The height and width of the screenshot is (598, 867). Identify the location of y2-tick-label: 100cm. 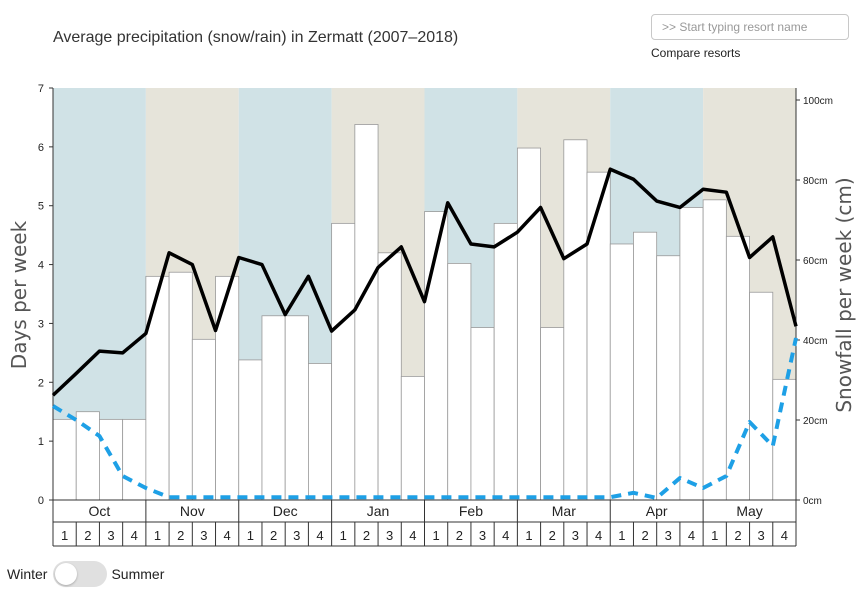
(818, 101).